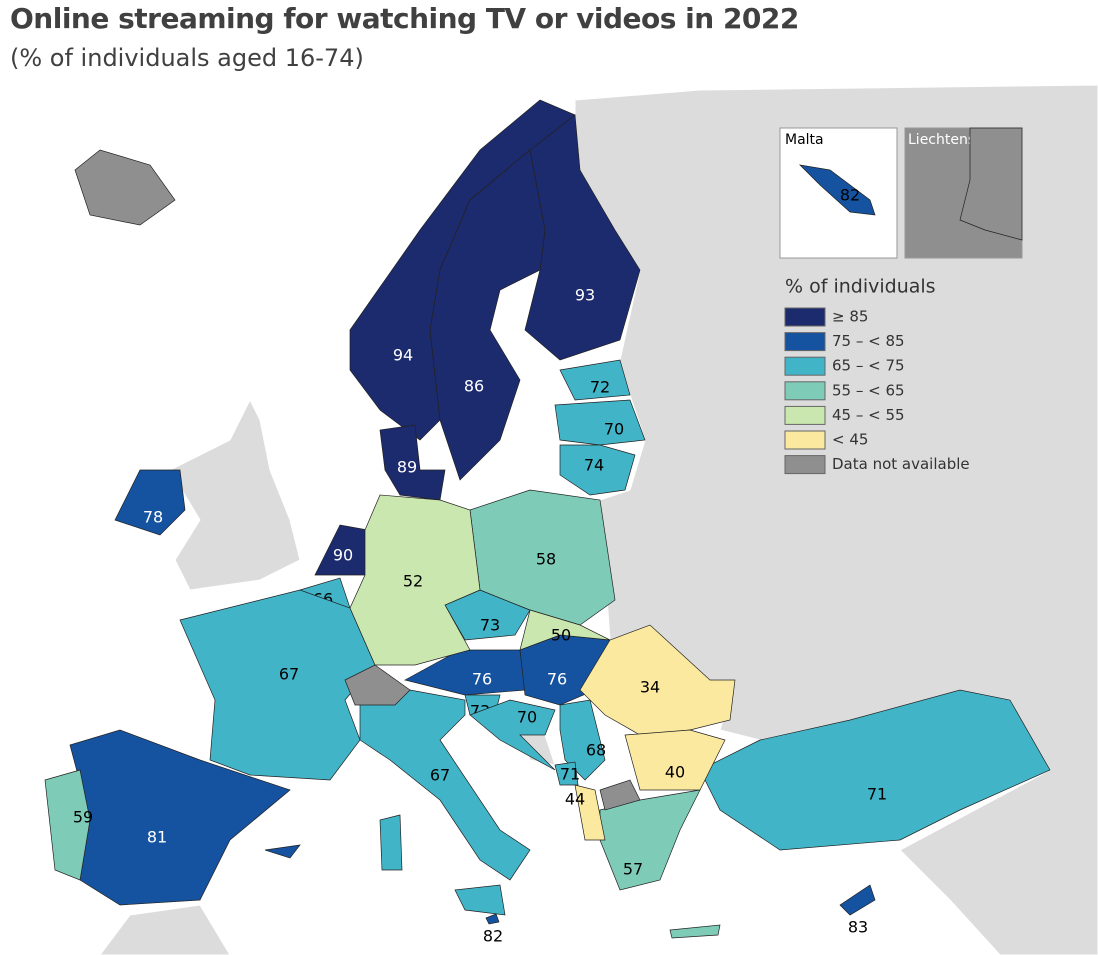  What do you see at coordinates (153, 517) in the screenshot?
I see `region-value: 78` at bounding box center [153, 517].